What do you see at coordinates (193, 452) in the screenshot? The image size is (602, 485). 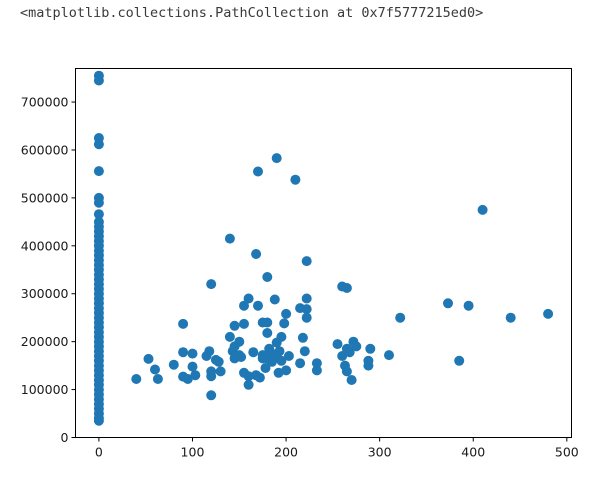 I see `x-tick-label: 100` at bounding box center [193, 452].